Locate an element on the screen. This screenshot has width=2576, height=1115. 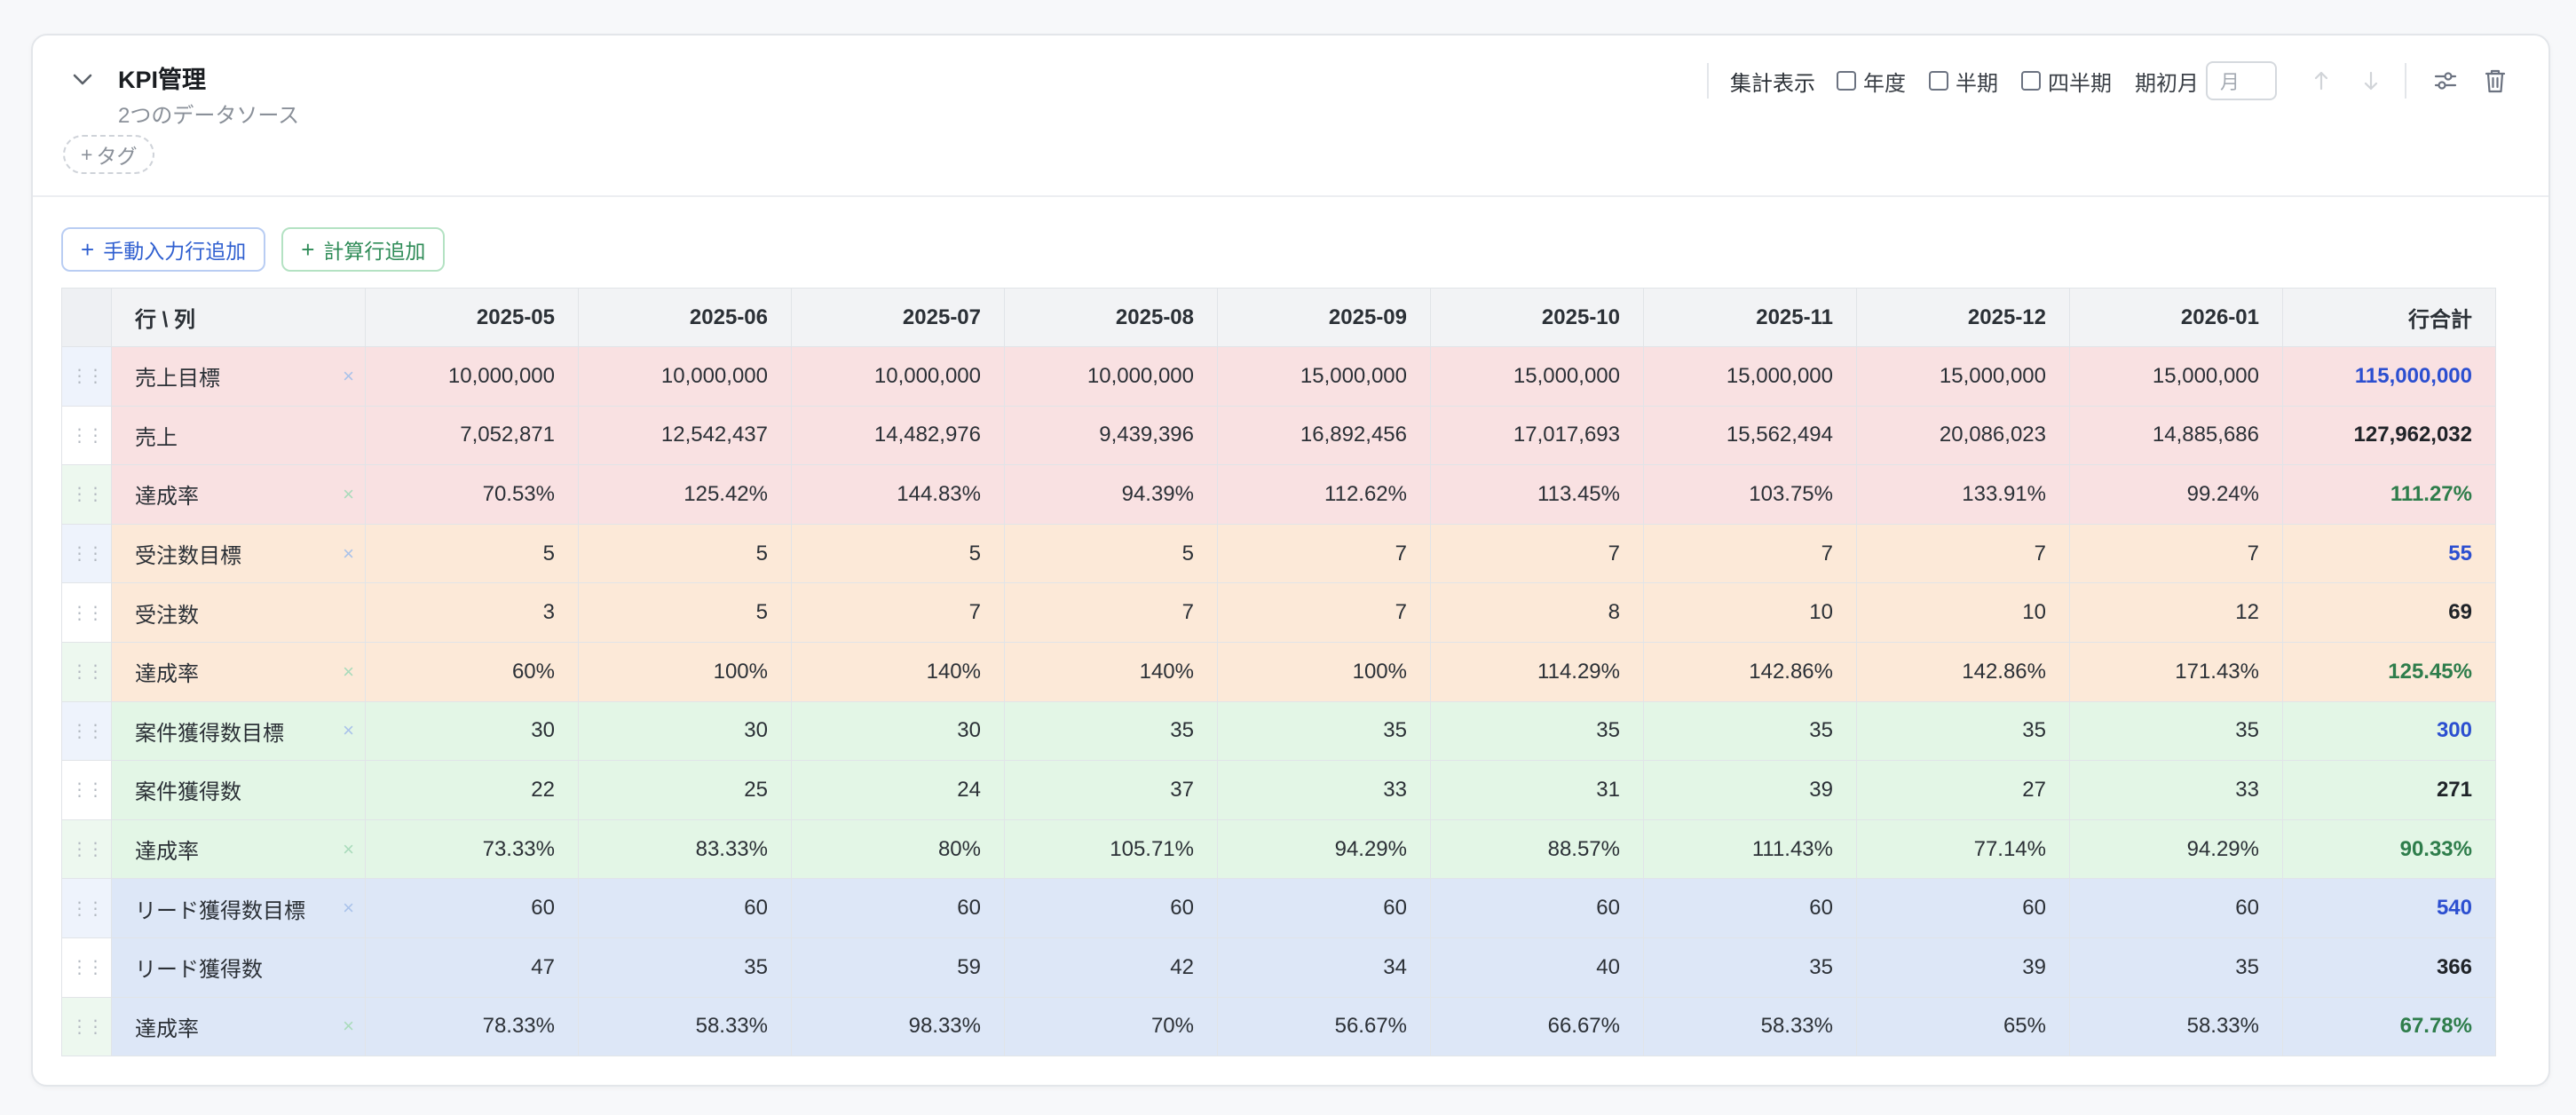
move-up-button is located at coordinates (2321, 81).